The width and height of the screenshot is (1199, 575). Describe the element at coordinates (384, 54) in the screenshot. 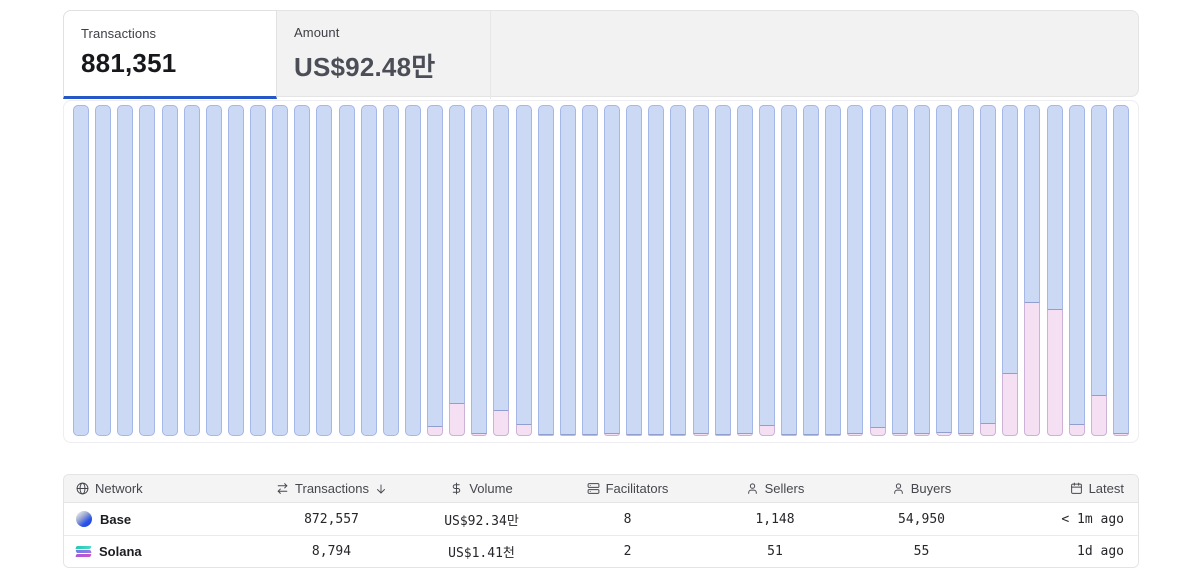

I see `tab-amount: Amount US$92.48만` at that location.